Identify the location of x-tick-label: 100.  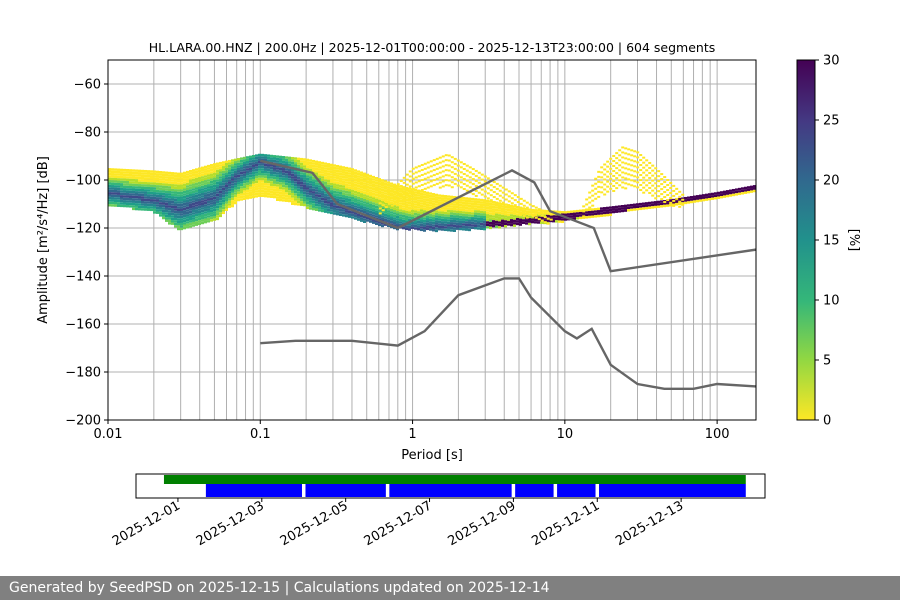
(717, 434).